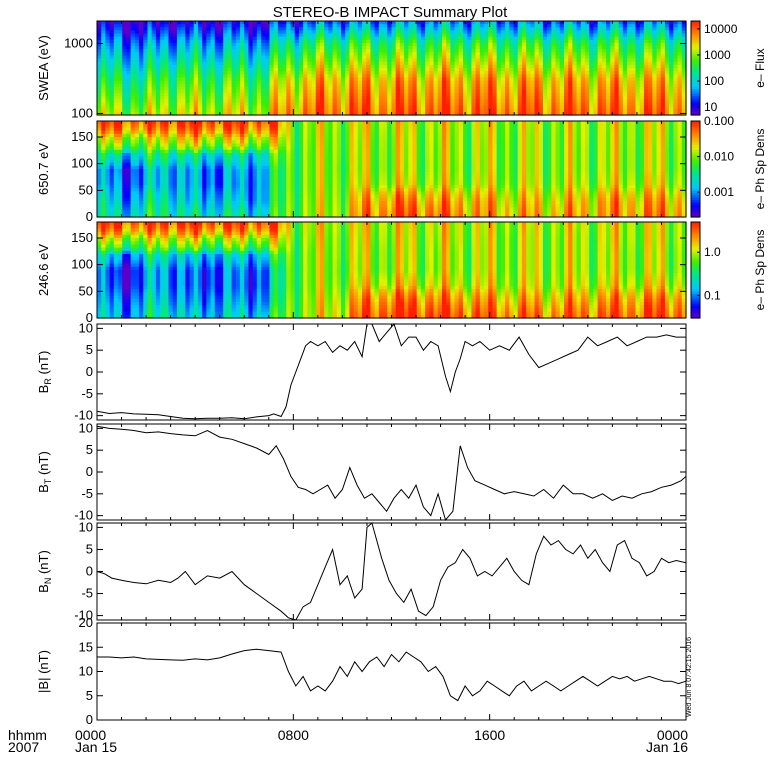  Describe the element at coordinates (390, 12) in the screenshot. I see `figure-title: STEREO-B IMPACT Summary Plot` at that location.